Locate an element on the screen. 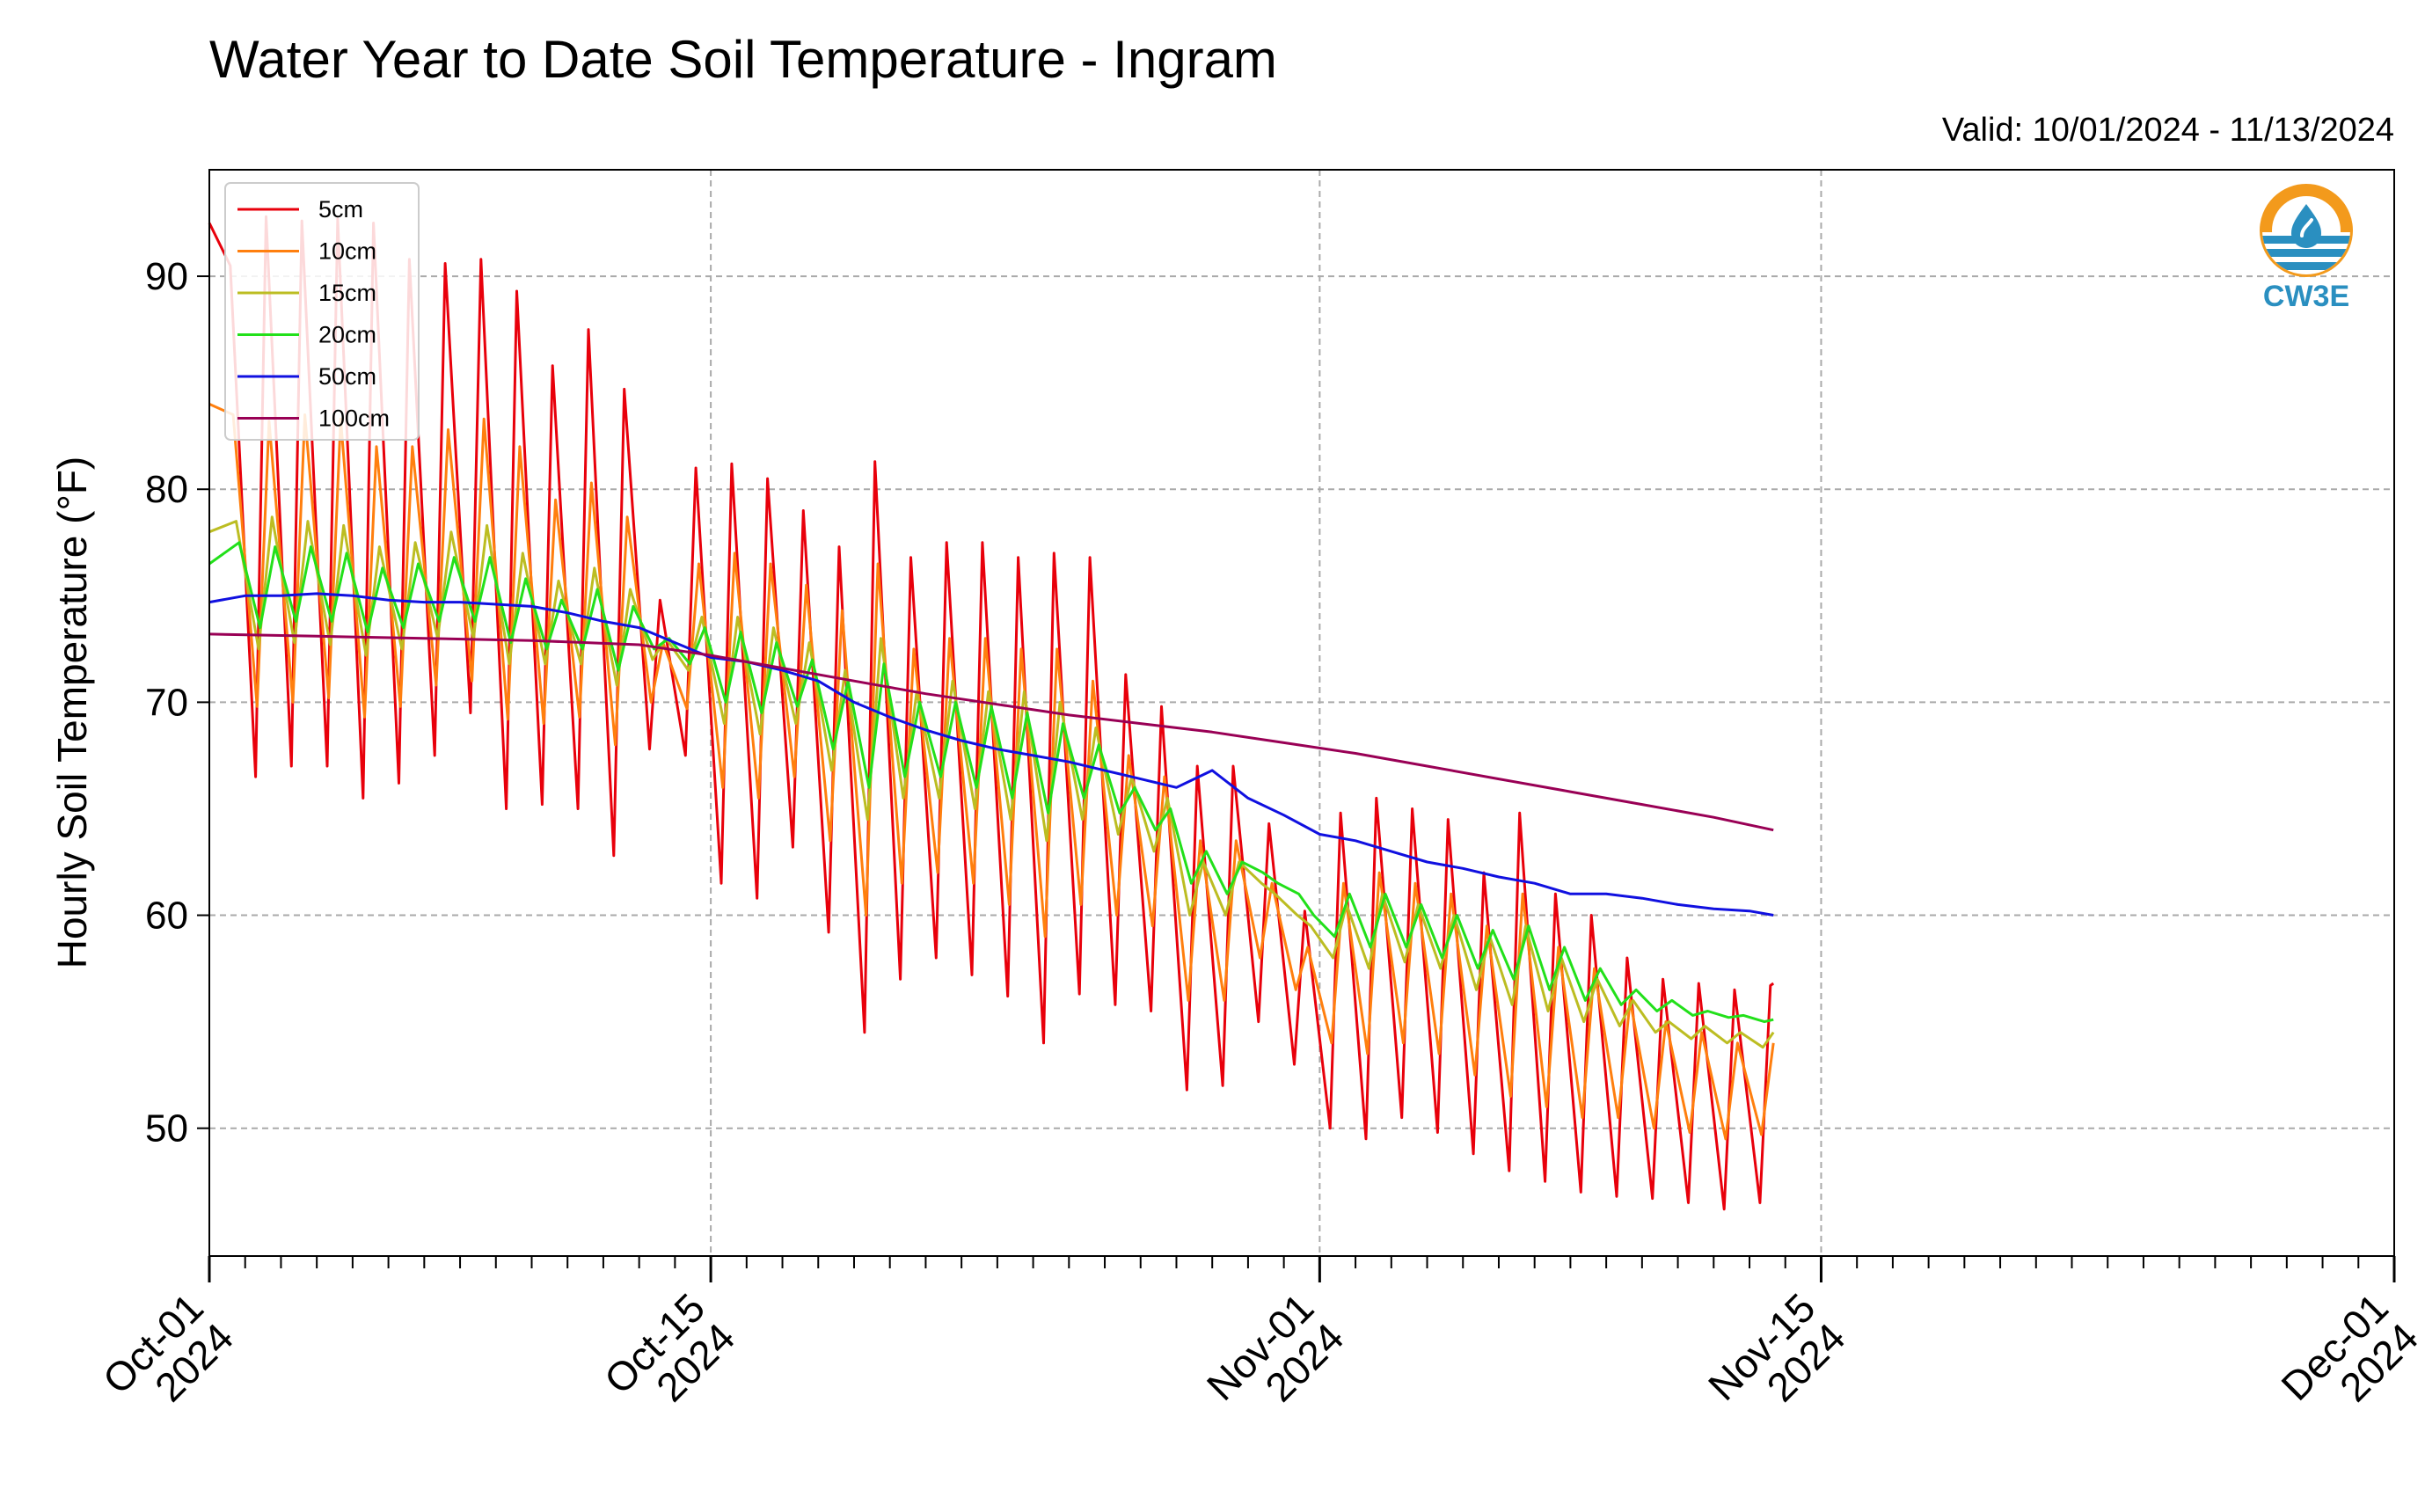 The image size is (2425, 1512). x-tick-label: Nov-012024 is located at coordinates (1275, 1361).